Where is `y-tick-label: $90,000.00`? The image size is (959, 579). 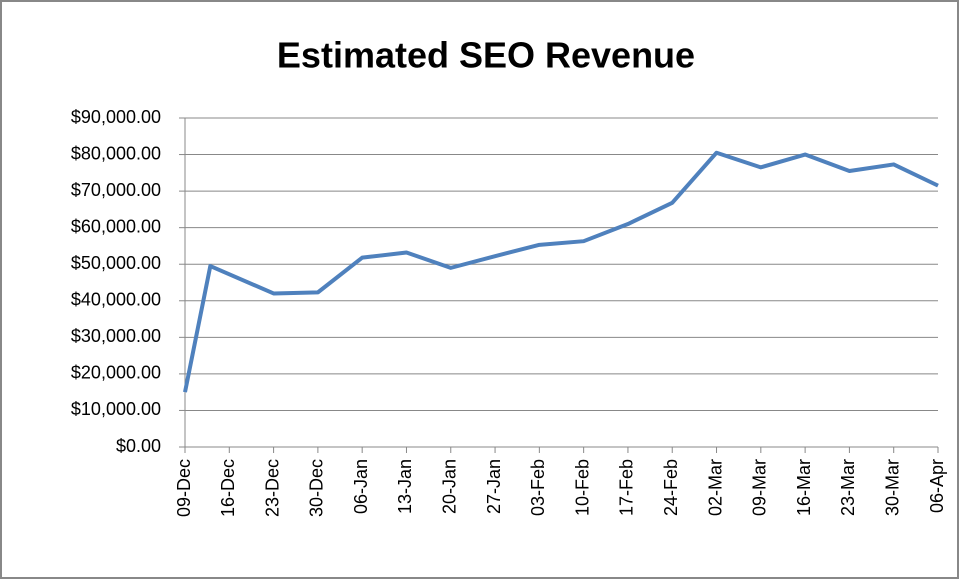
y-tick-label: $90,000.00 is located at coordinates (116, 117).